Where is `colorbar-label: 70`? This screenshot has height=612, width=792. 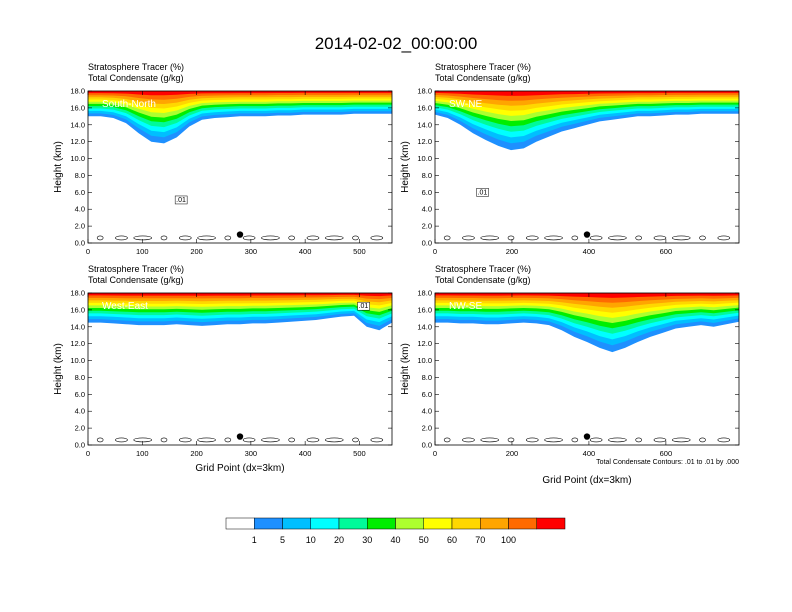
colorbar-label: 70 is located at coordinates (480, 540).